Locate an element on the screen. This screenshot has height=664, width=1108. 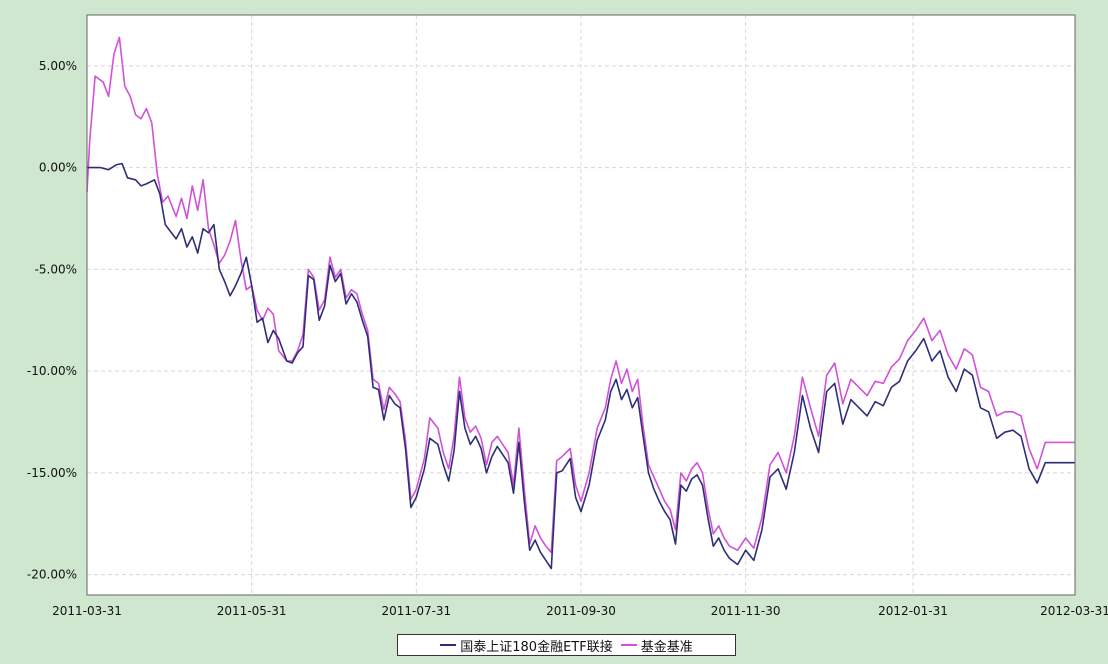
y-tick-label: 5.00% is located at coordinates (58, 66).